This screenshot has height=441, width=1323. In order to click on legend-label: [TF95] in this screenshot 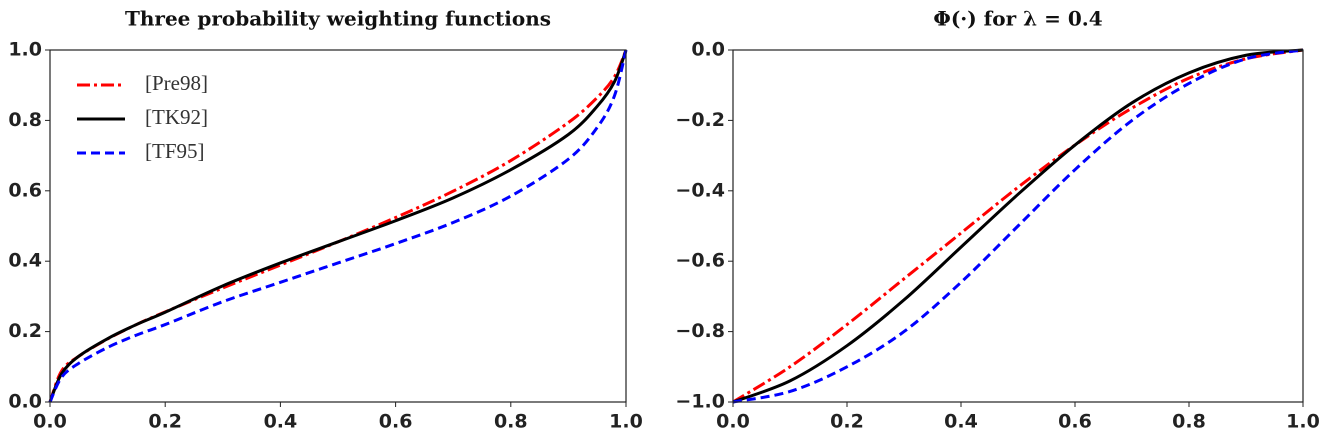, I will do `click(175, 151)`.